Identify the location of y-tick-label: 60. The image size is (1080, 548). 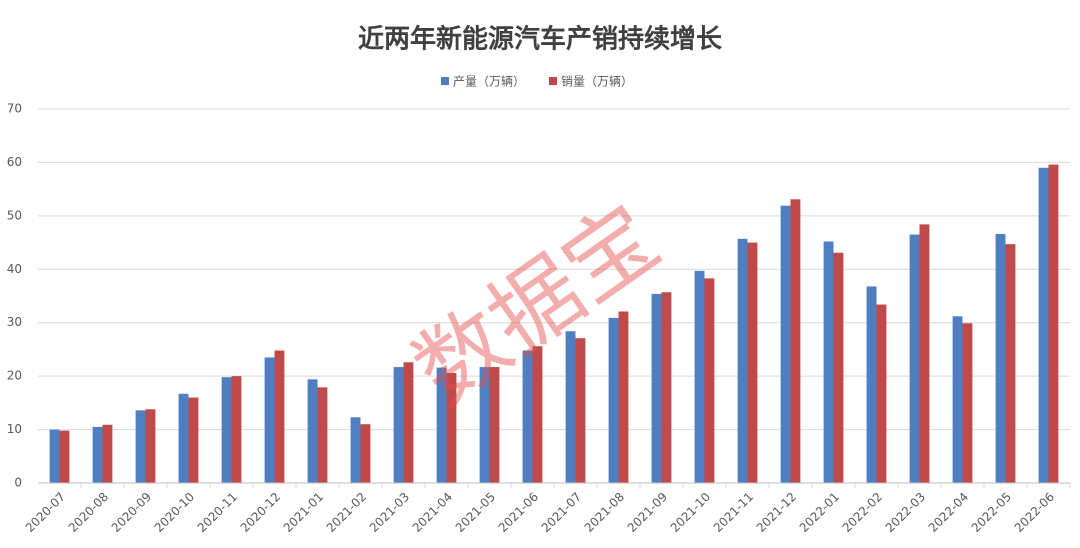
(14, 162).